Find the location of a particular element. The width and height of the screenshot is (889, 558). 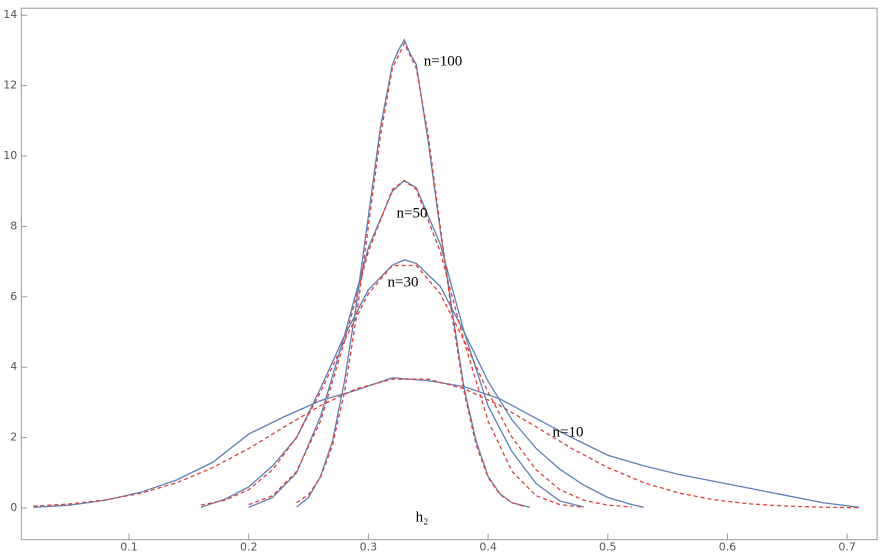

y-tick-label: 14 is located at coordinates (10, 14).